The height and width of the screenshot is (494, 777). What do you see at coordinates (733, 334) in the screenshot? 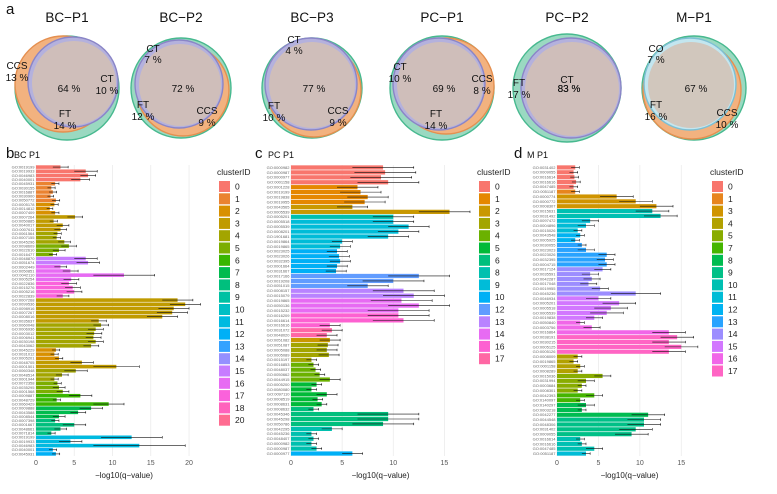
I see `legend-label: 14` at bounding box center [733, 334].